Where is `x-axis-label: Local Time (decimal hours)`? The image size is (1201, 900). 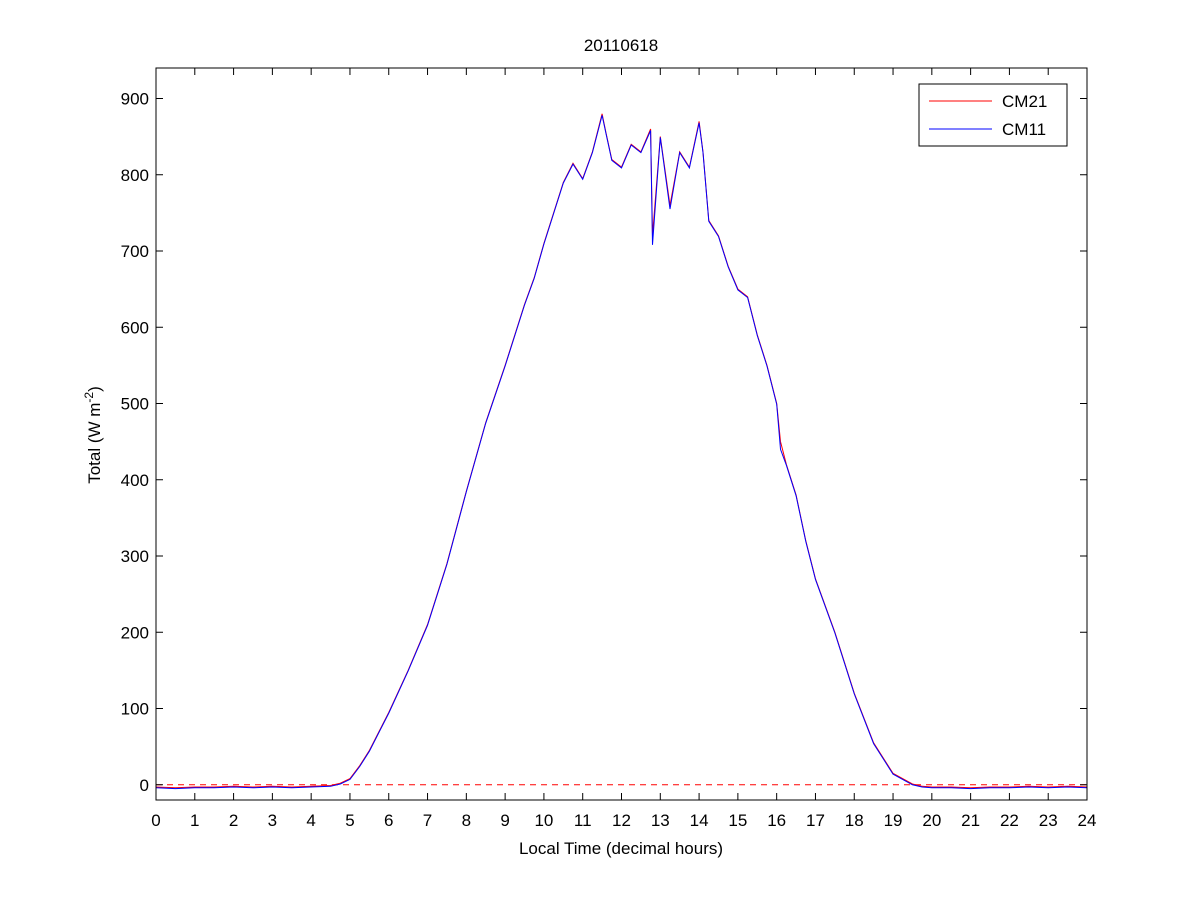
x-axis-label: Local Time (decimal hours) is located at coordinates (621, 848).